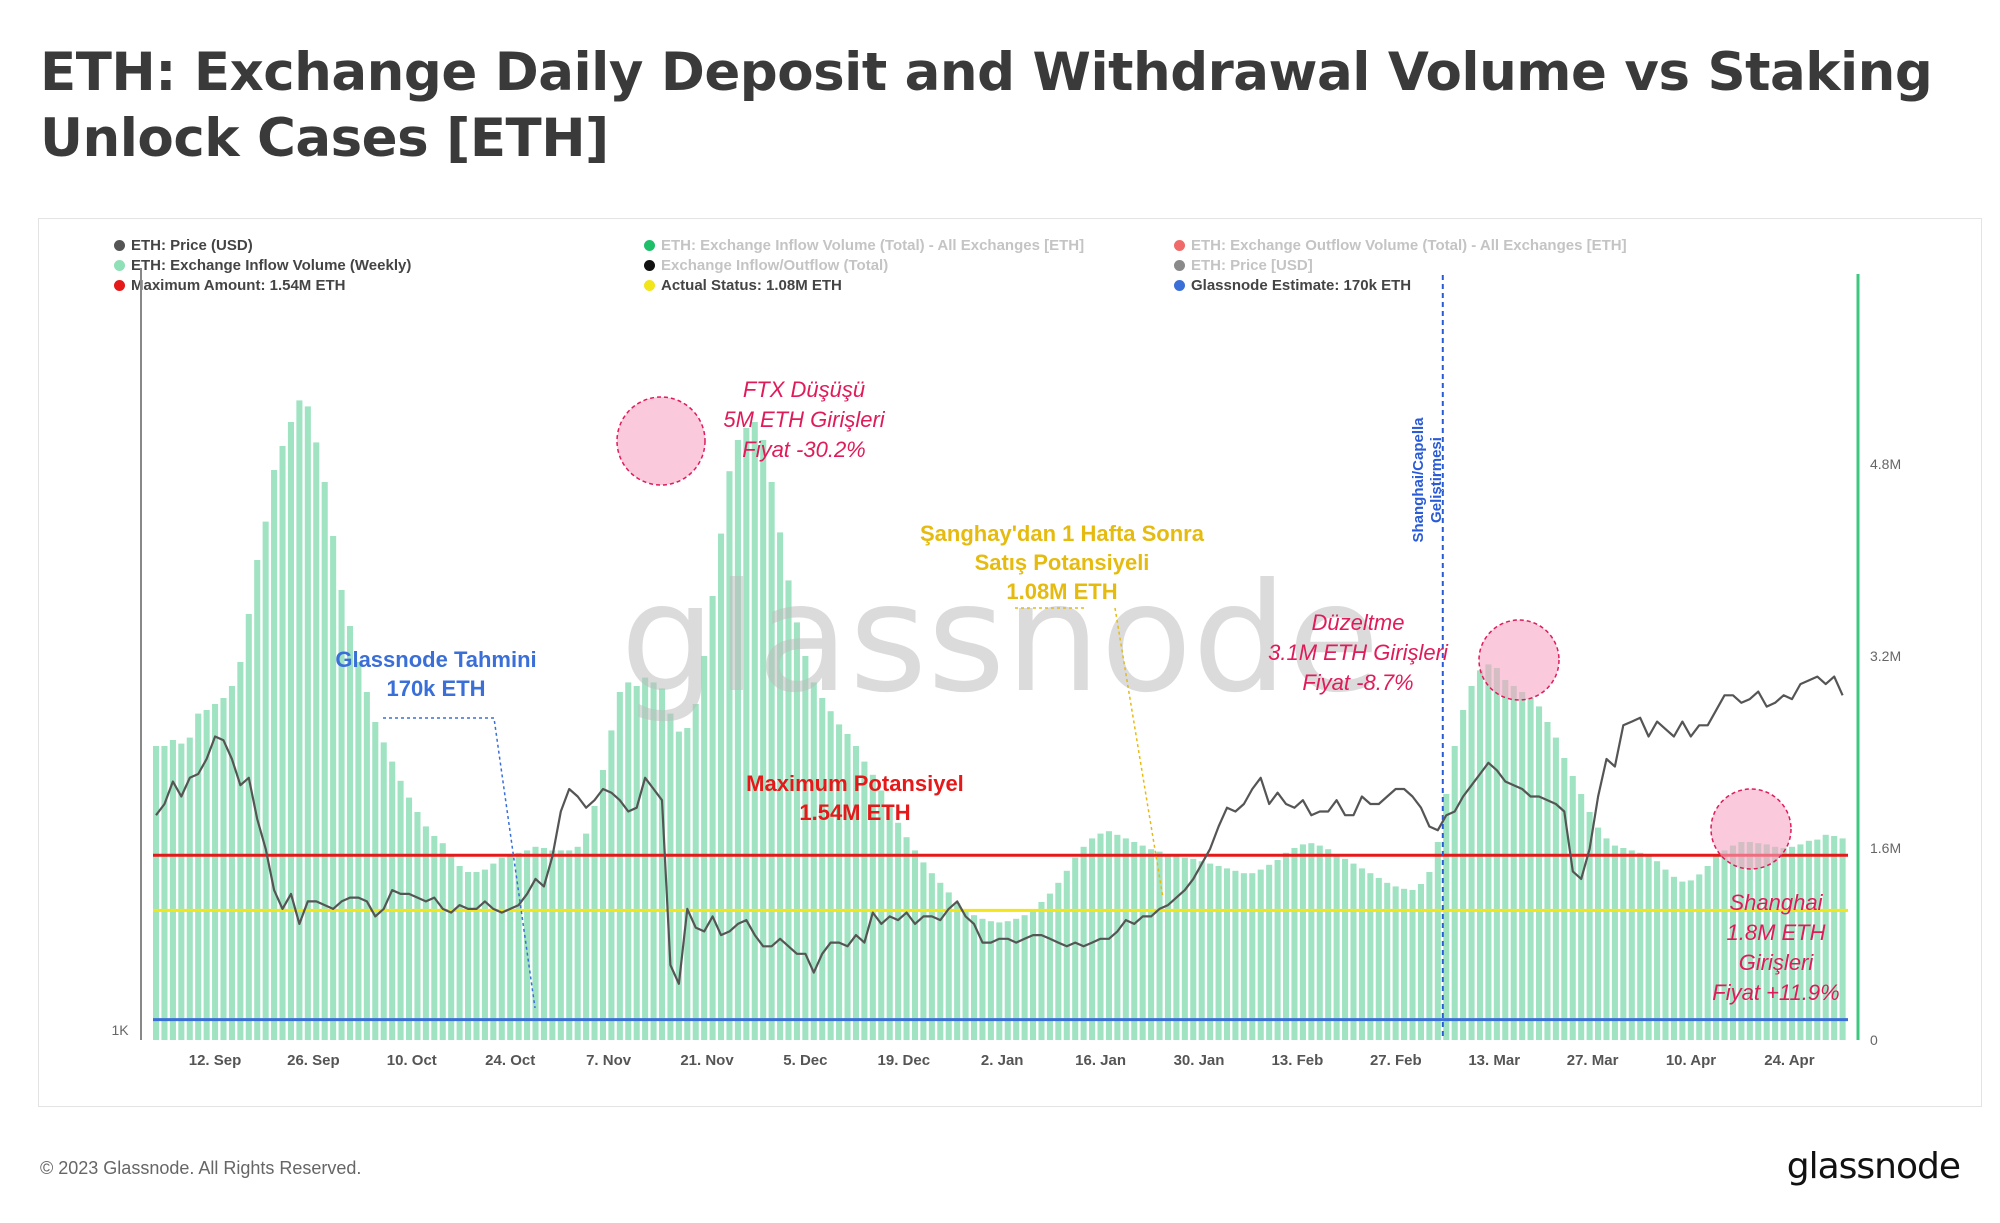  What do you see at coordinates (1100, 1060) in the screenshot?
I see `x-tick-label: 16. Jan` at bounding box center [1100, 1060].